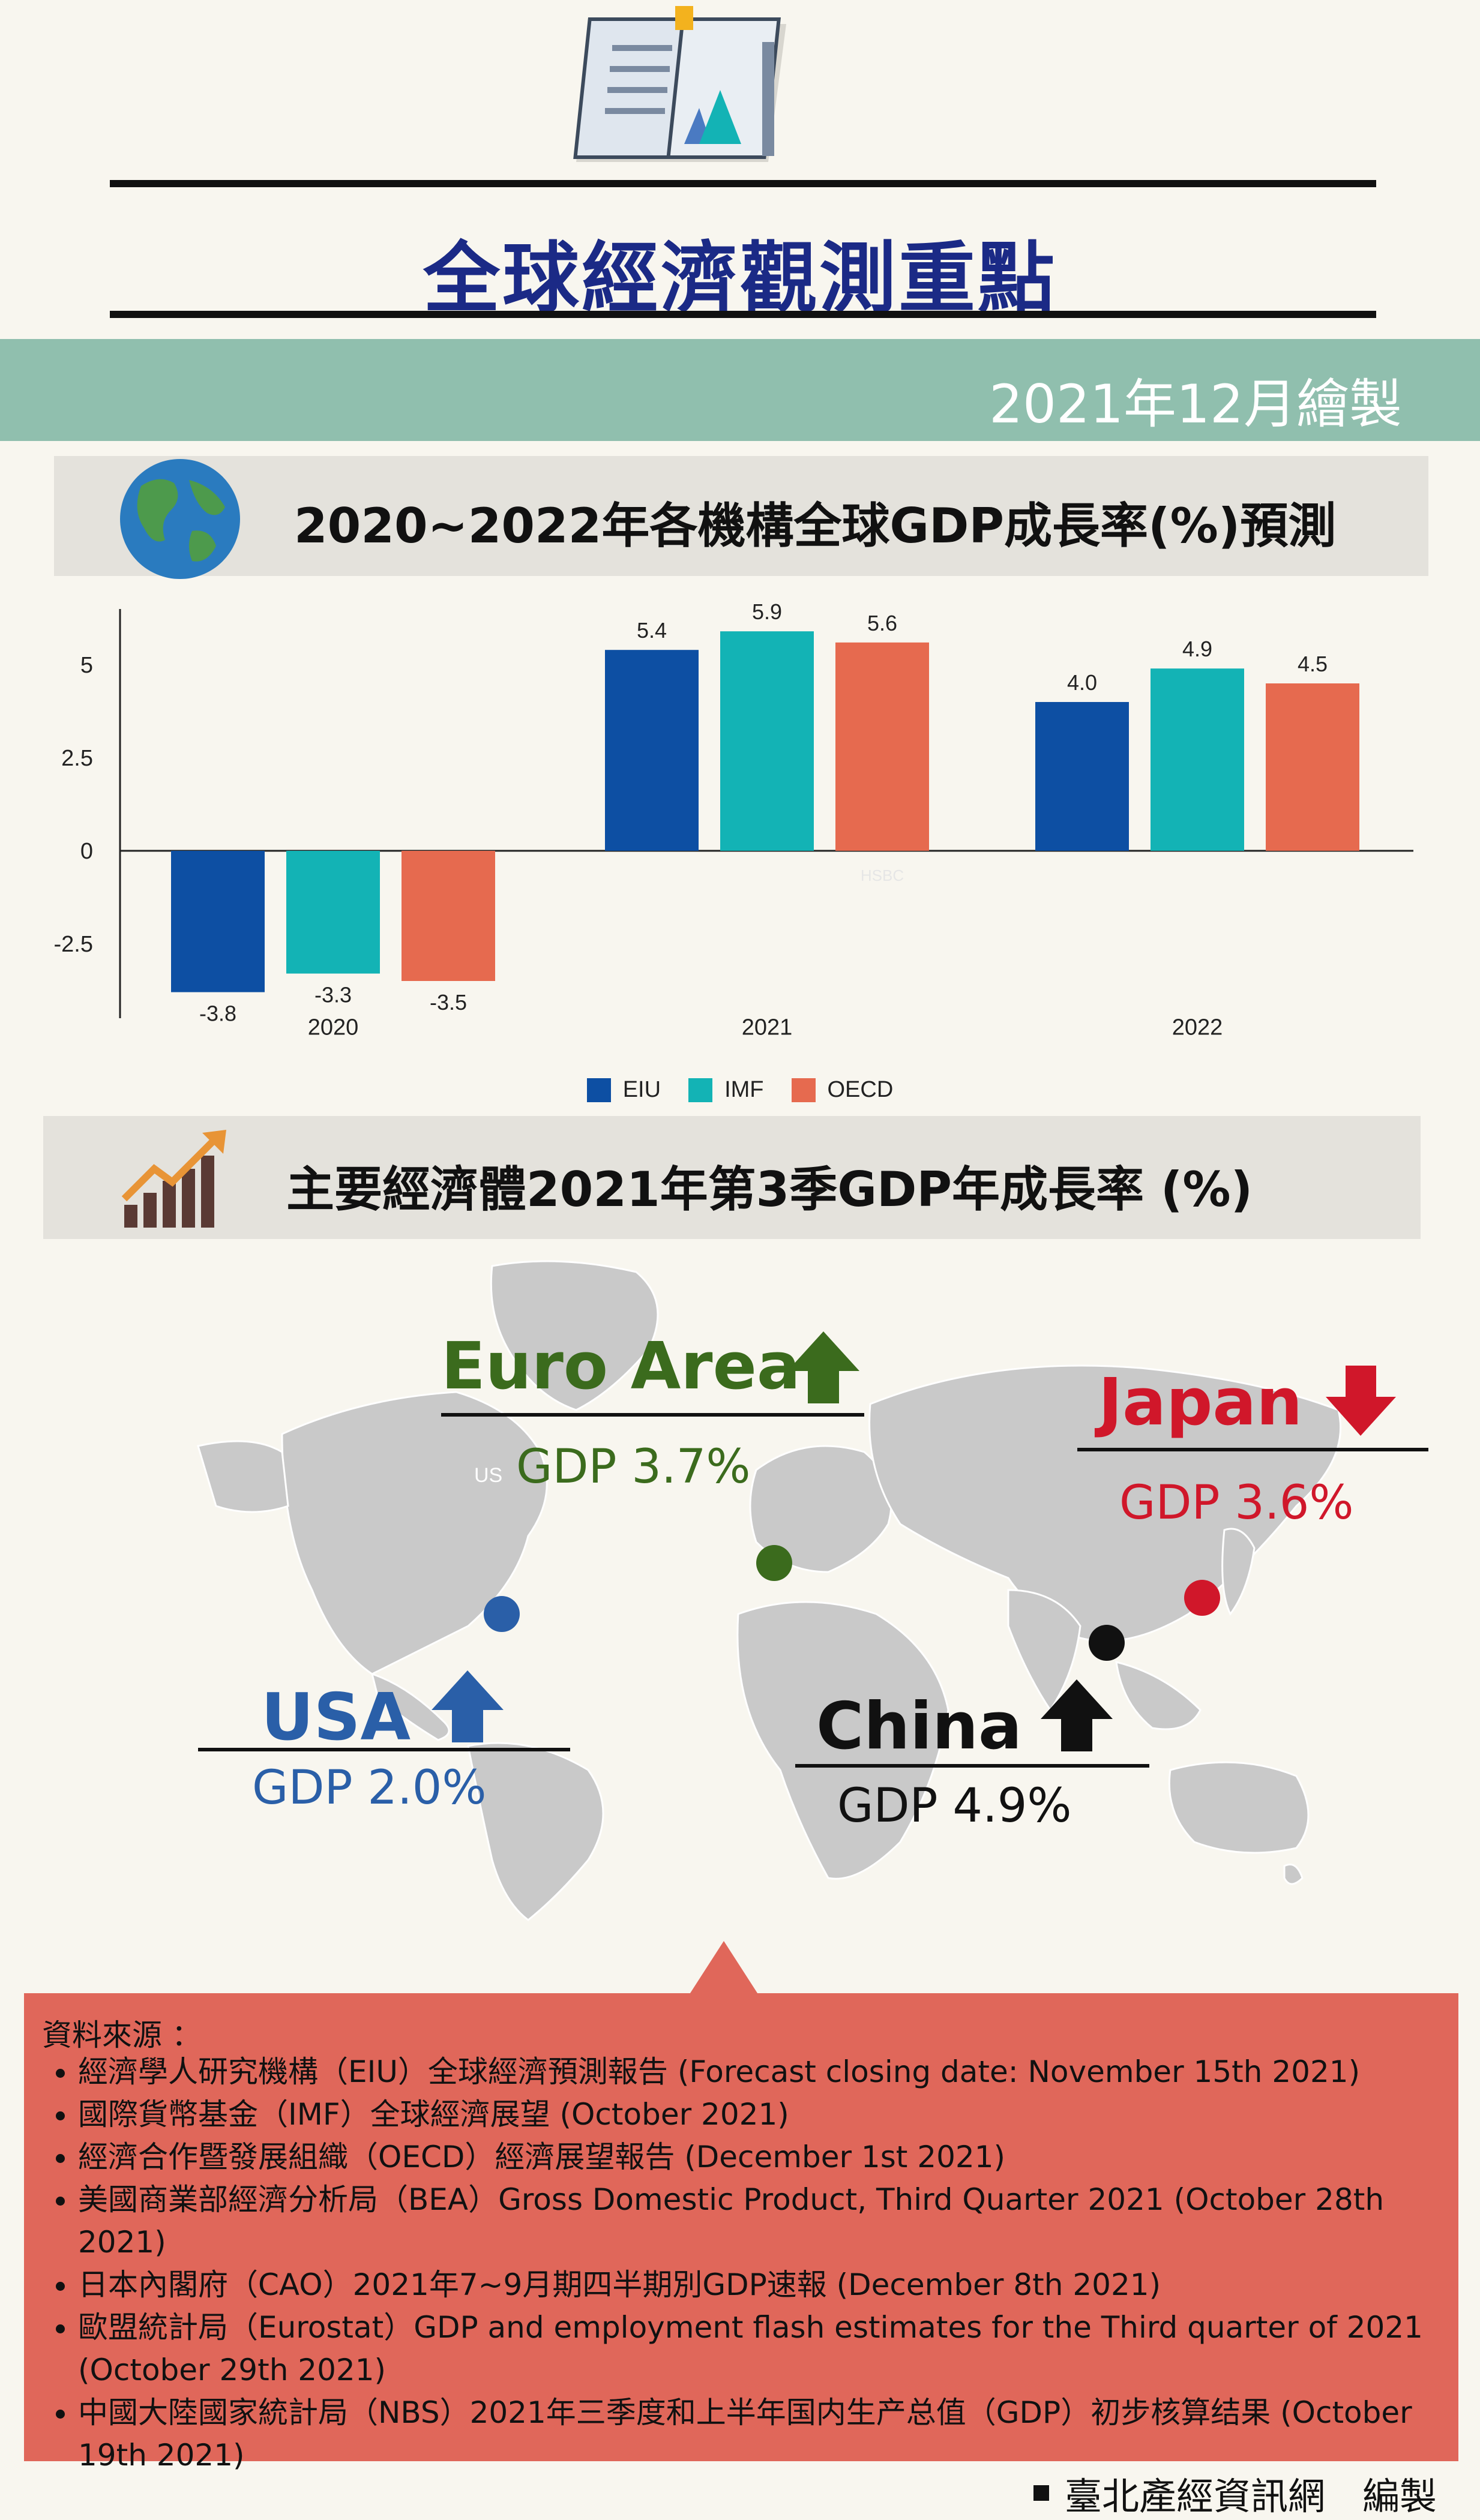  I want to click on legend-item-imf: IMF, so click(726, 1090).